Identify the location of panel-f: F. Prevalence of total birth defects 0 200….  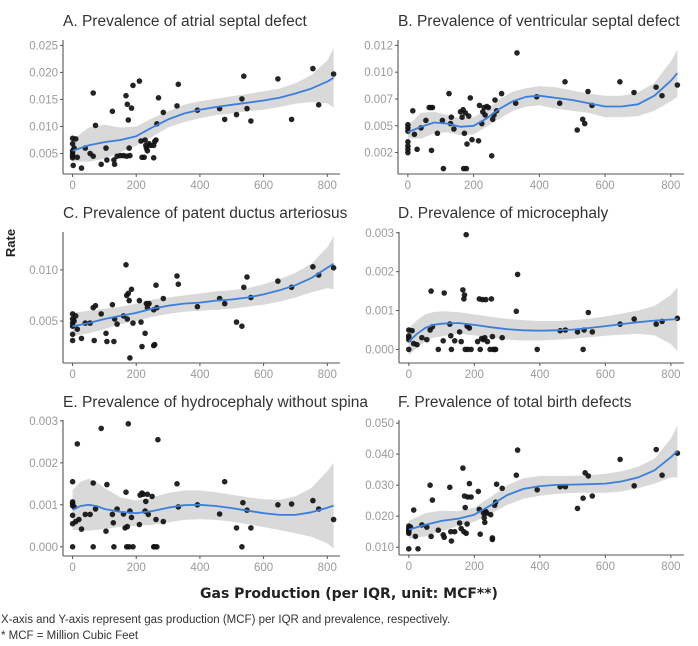
(524, 483).